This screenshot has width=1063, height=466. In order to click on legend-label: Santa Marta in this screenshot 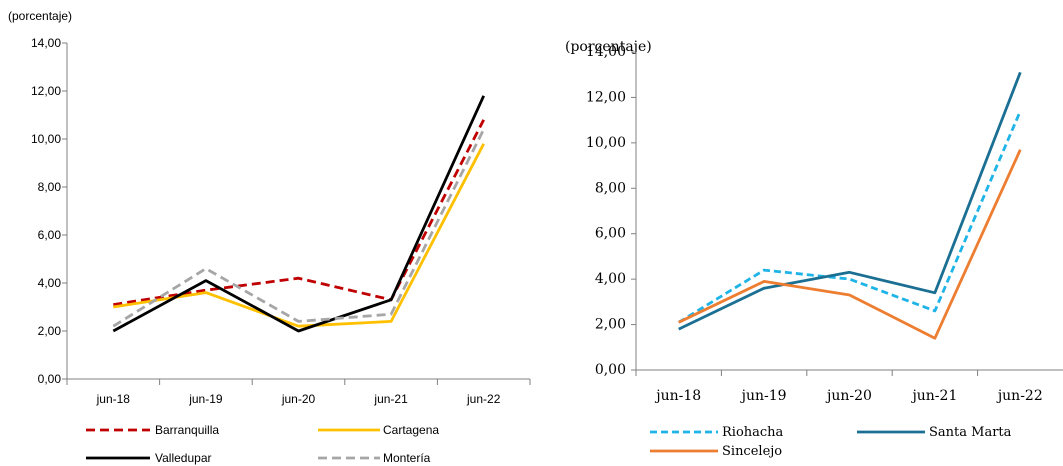, I will do `click(970, 432)`.